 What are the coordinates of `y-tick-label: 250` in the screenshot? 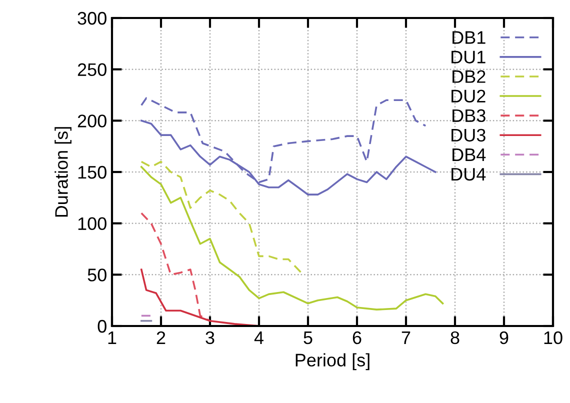 It's located at (92, 69).